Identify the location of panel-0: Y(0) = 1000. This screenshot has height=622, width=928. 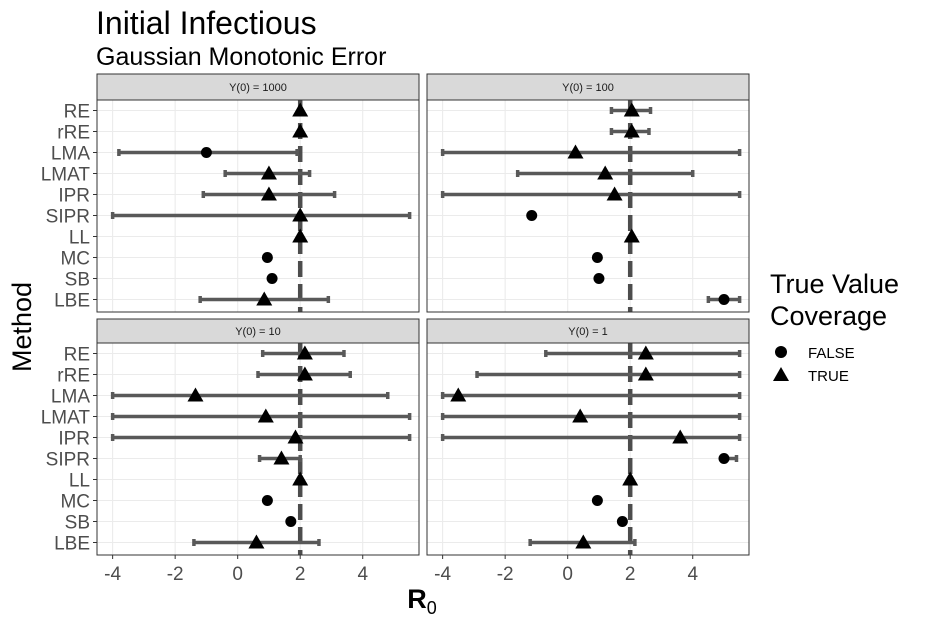
(258, 193).